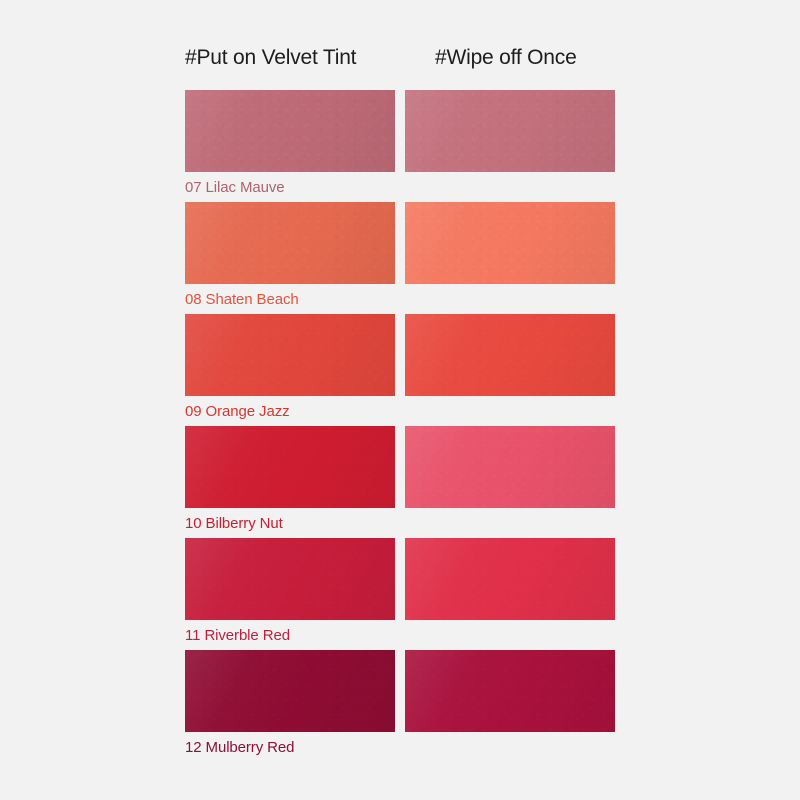 This screenshot has width=800, height=800. Describe the element at coordinates (400, 146) in the screenshot. I see `swatch-row: 07 Lilac Mauve` at that location.